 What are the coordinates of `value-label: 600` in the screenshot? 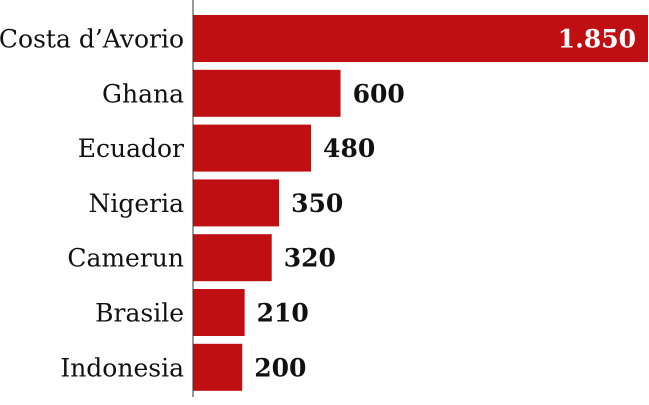 It's located at (379, 93).